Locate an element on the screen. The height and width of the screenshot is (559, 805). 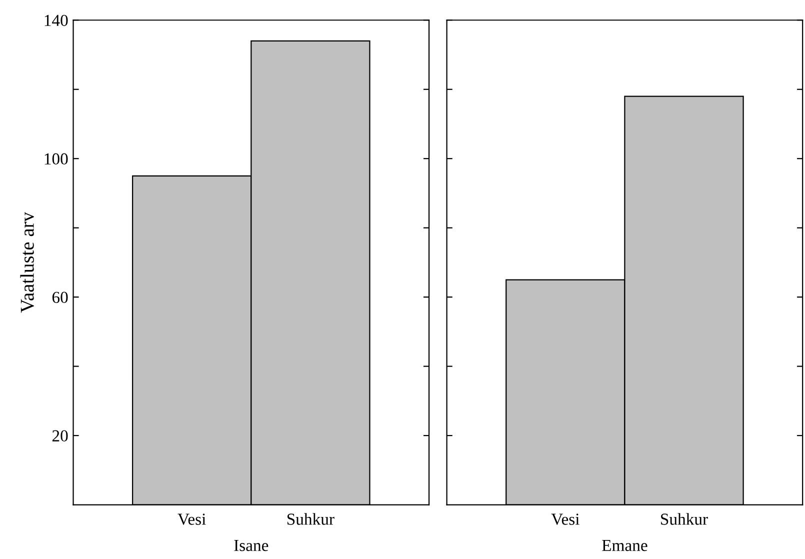
y-axis-title: Vaatluste arv is located at coordinates (27, 262).